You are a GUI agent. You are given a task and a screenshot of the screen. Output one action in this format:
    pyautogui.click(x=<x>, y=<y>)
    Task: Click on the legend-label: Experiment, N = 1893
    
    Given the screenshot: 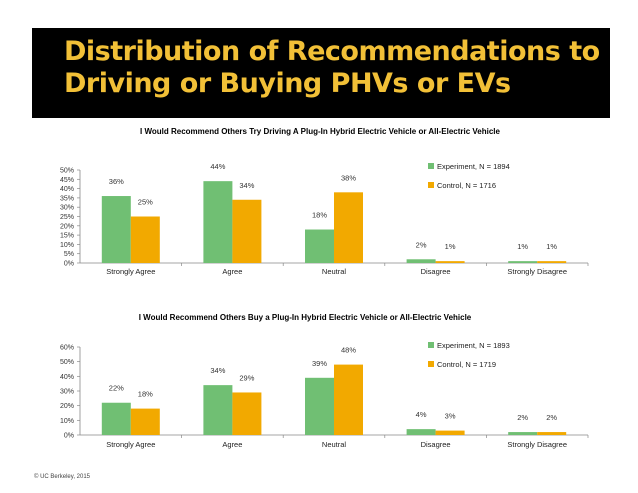 What is the action you would take?
    pyautogui.click(x=473, y=345)
    